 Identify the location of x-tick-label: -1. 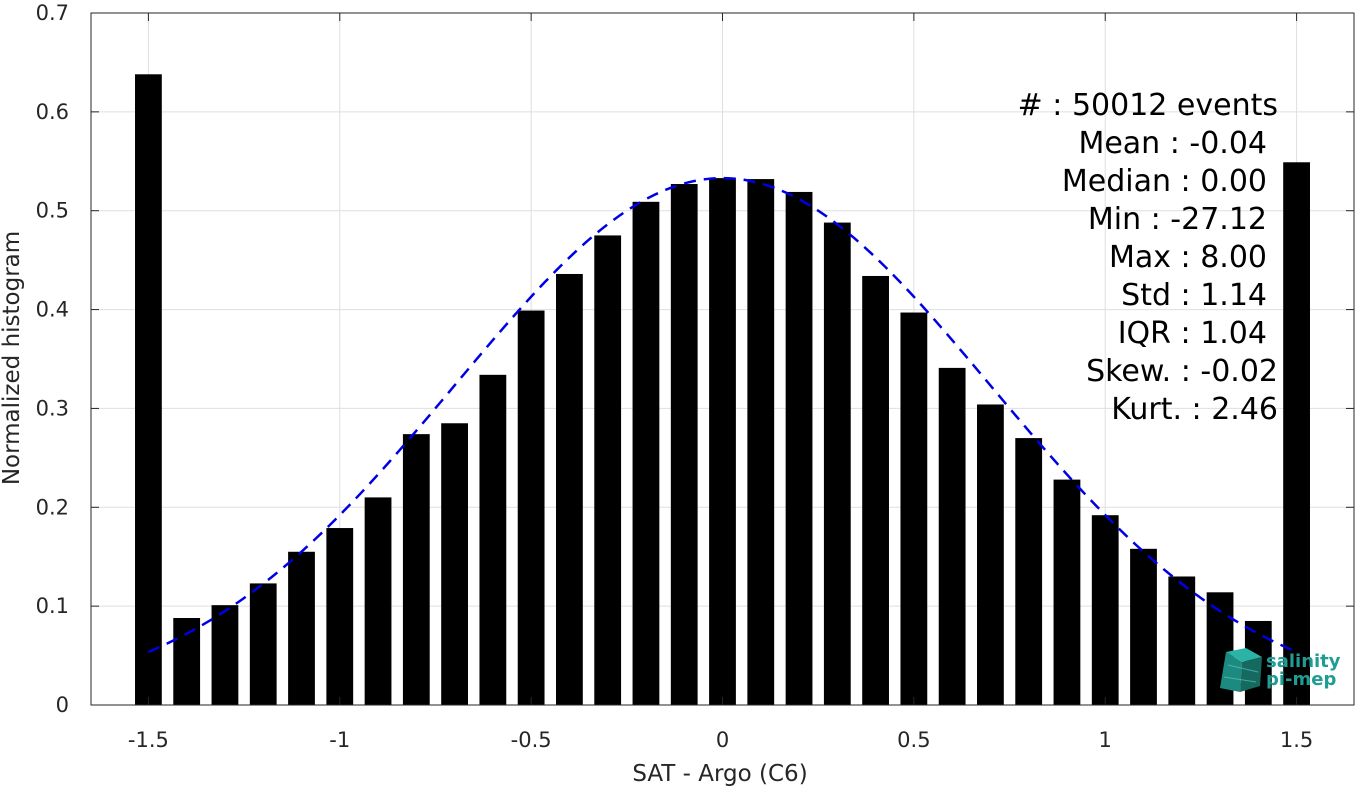
(339, 740).